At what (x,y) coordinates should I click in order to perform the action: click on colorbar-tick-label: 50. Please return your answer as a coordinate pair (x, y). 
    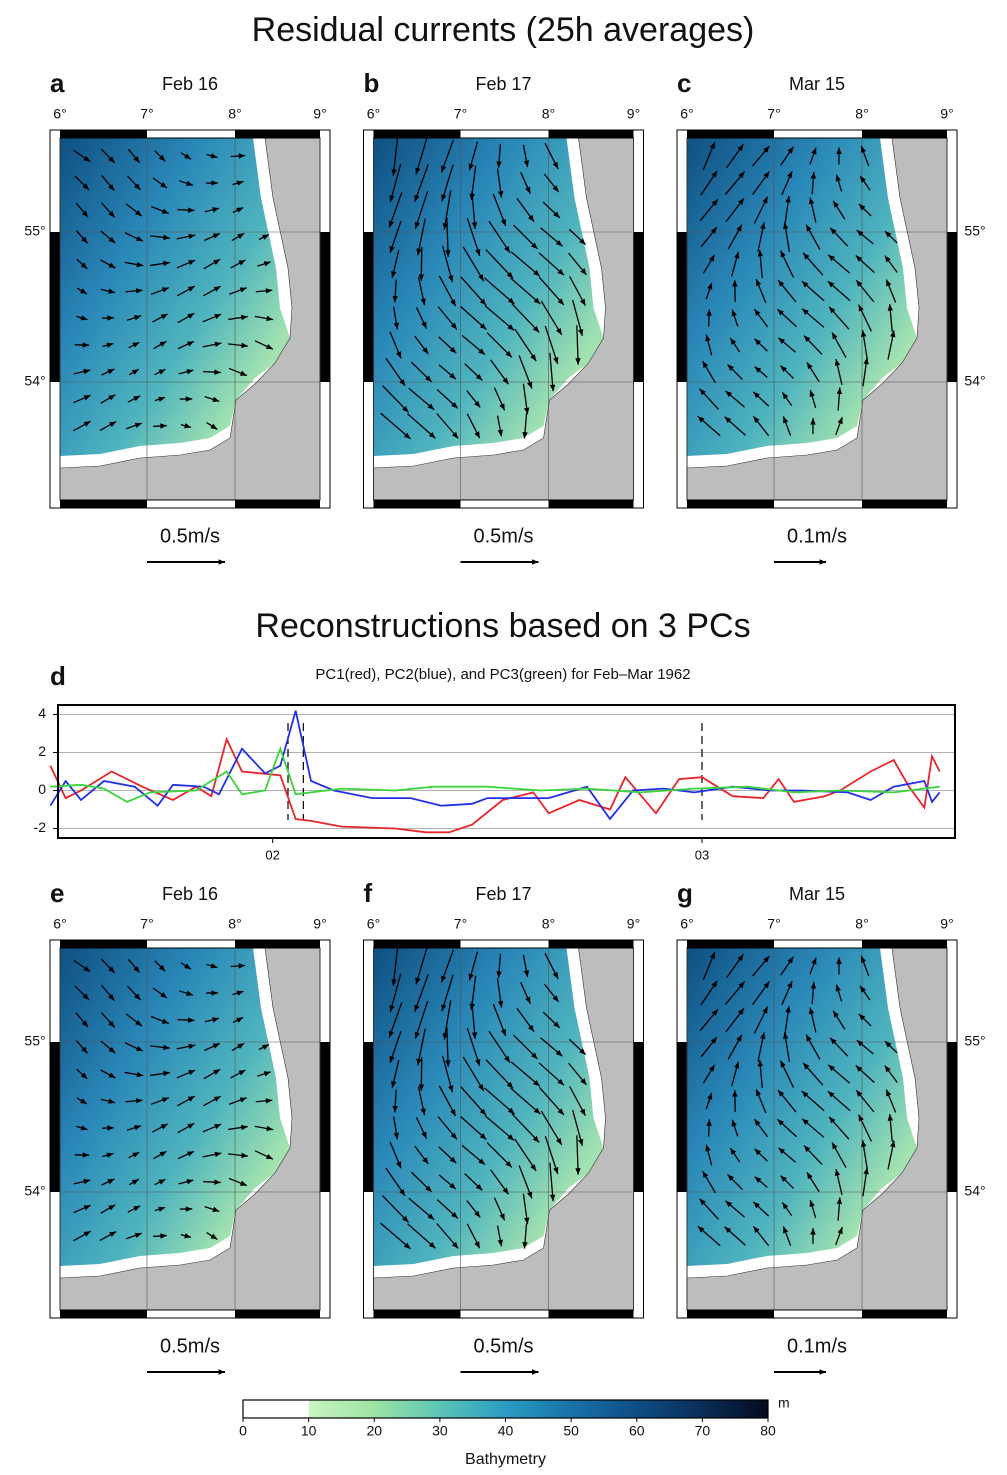
    Looking at the image, I should click on (571, 1431).